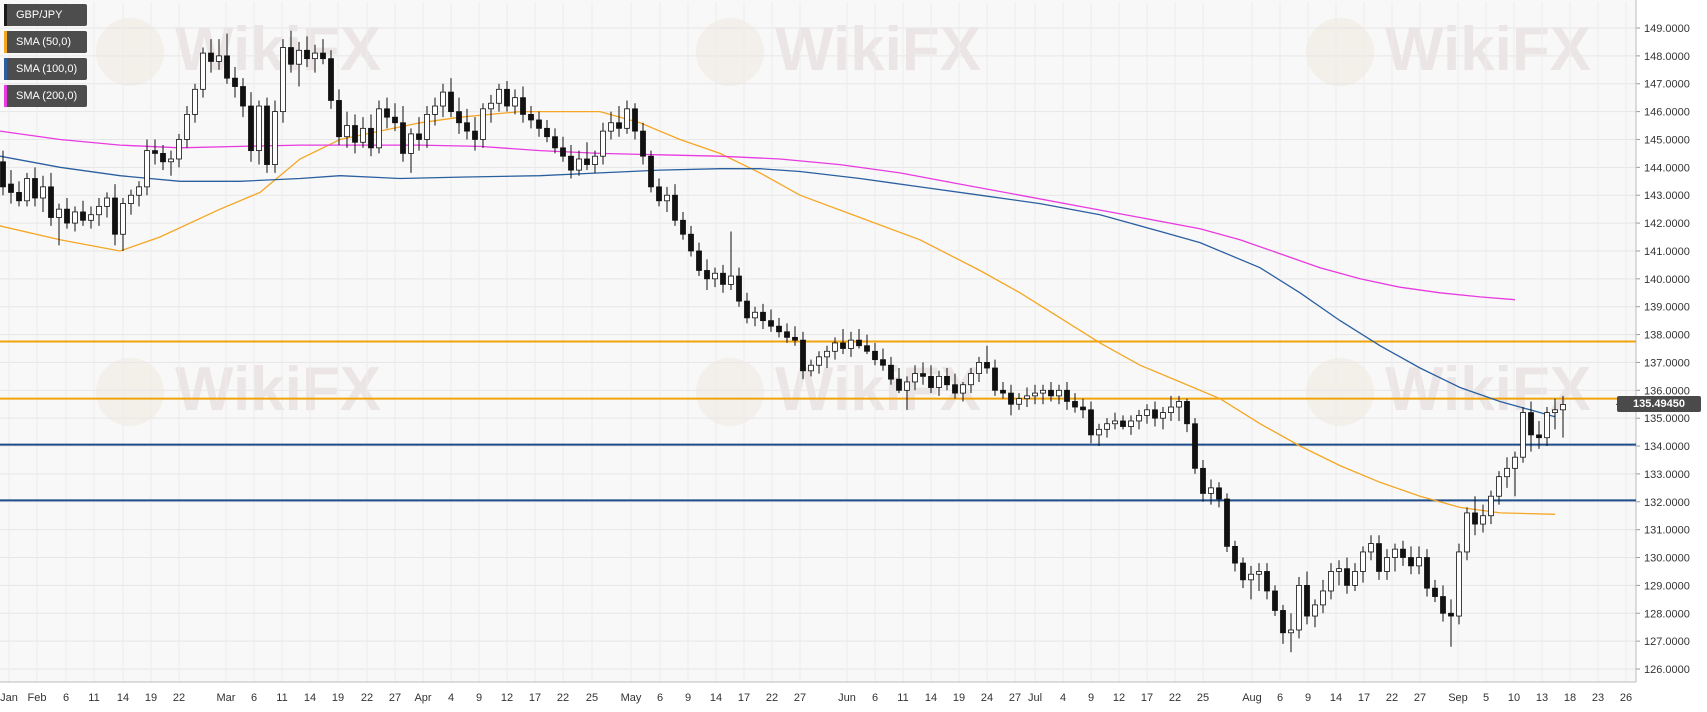 Image resolution: width=1707 pixels, height=712 pixels. I want to click on y-tick-label: 142.0000, so click(1667, 224).